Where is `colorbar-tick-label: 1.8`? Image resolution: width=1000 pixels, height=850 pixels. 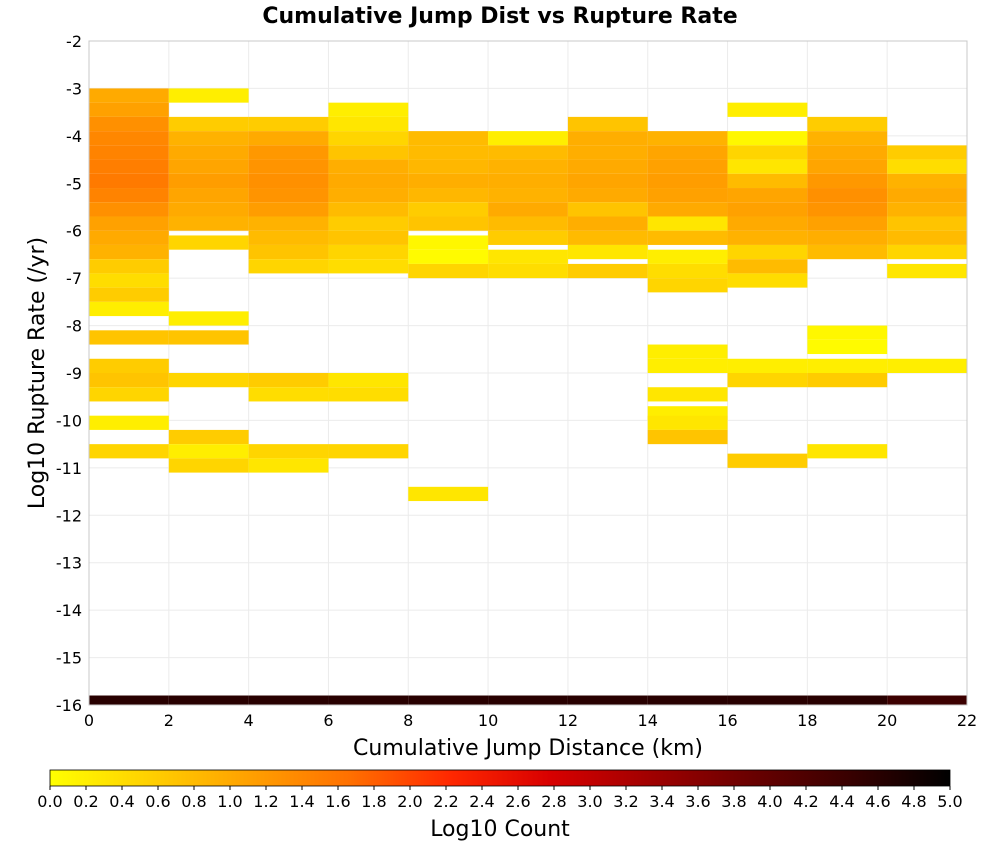
colorbar-tick-label: 1.8 is located at coordinates (373, 801).